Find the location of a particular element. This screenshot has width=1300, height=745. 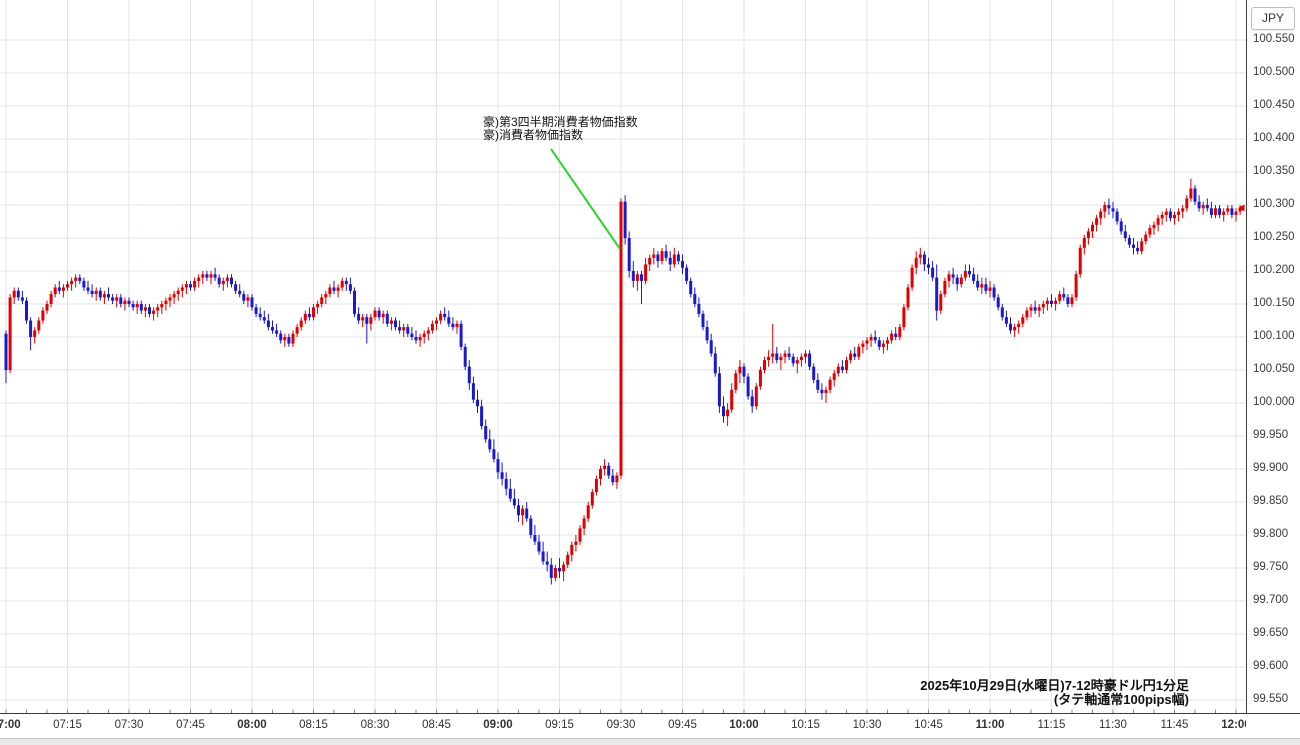

y-axis-label: 100.300 is located at coordinates (1274, 204).